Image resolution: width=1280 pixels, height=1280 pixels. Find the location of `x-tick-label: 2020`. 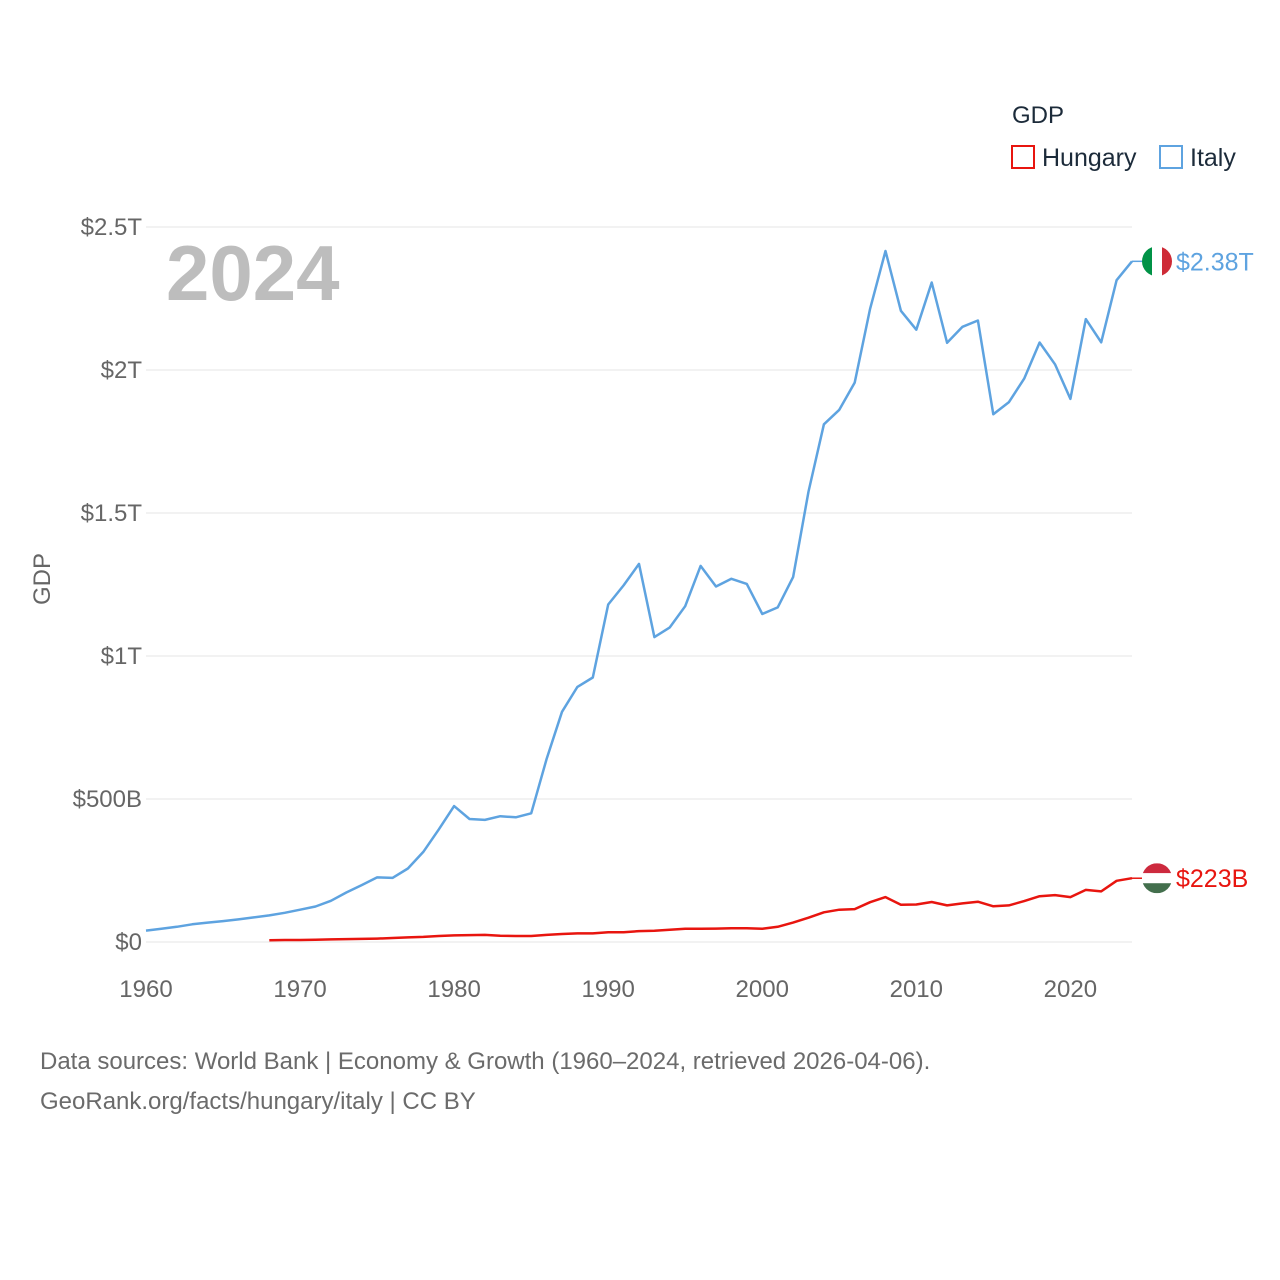

x-tick-label: 2020 is located at coordinates (1070, 989).